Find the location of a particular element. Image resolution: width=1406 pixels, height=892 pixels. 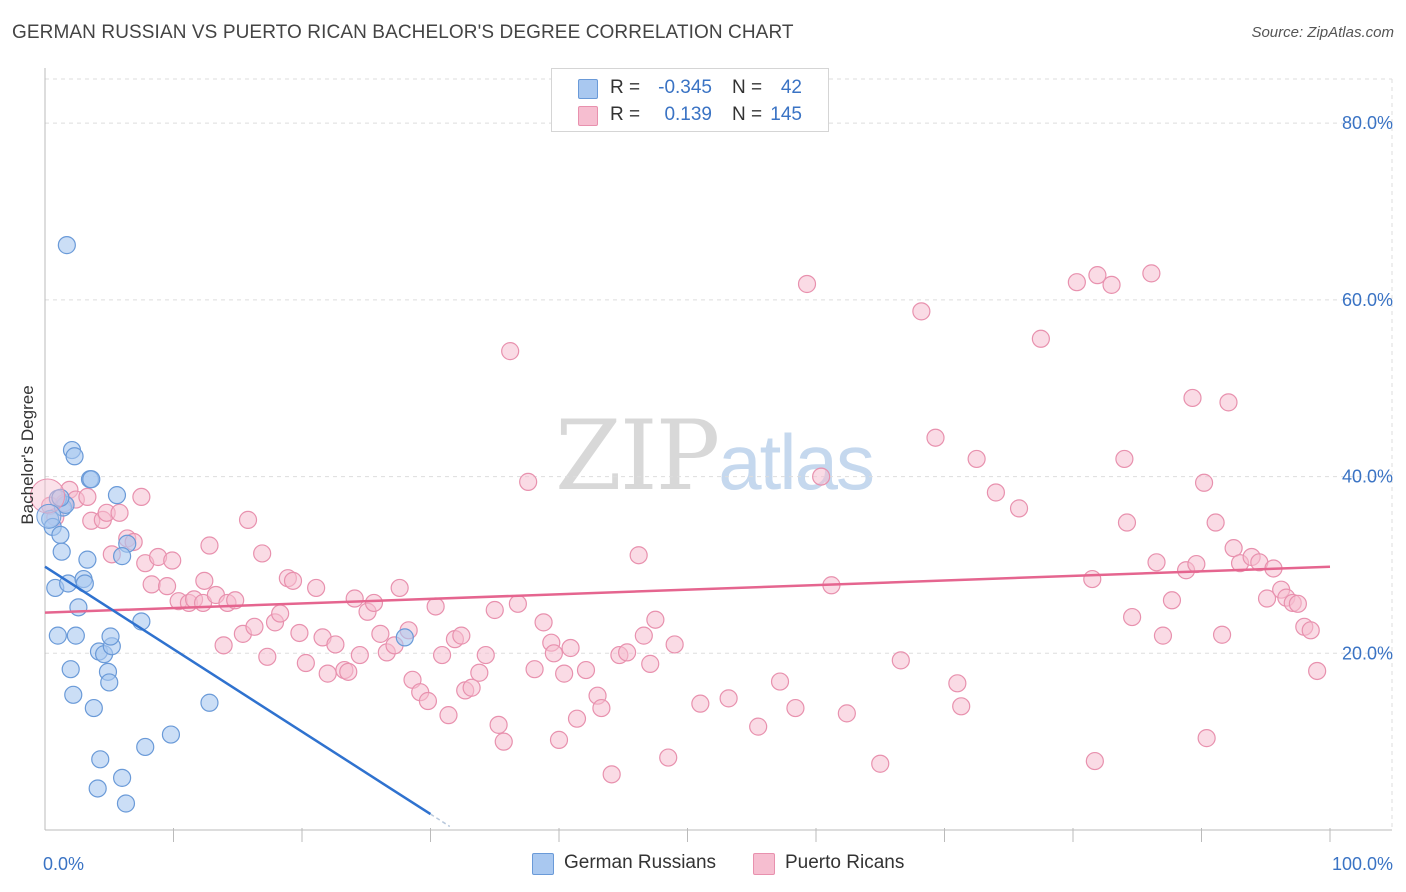

legend-r-label: R = is located at coordinates (625, 87).